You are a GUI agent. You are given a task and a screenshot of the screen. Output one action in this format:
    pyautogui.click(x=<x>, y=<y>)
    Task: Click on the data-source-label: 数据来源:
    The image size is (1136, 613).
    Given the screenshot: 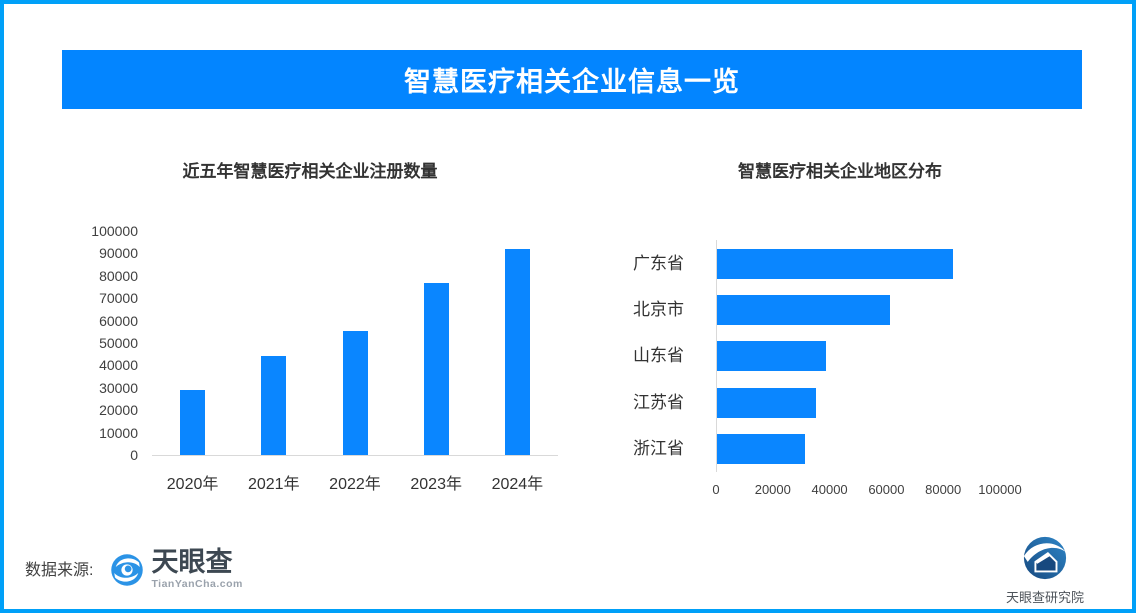 What is the action you would take?
    pyautogui.click(x=59, y=570)
    